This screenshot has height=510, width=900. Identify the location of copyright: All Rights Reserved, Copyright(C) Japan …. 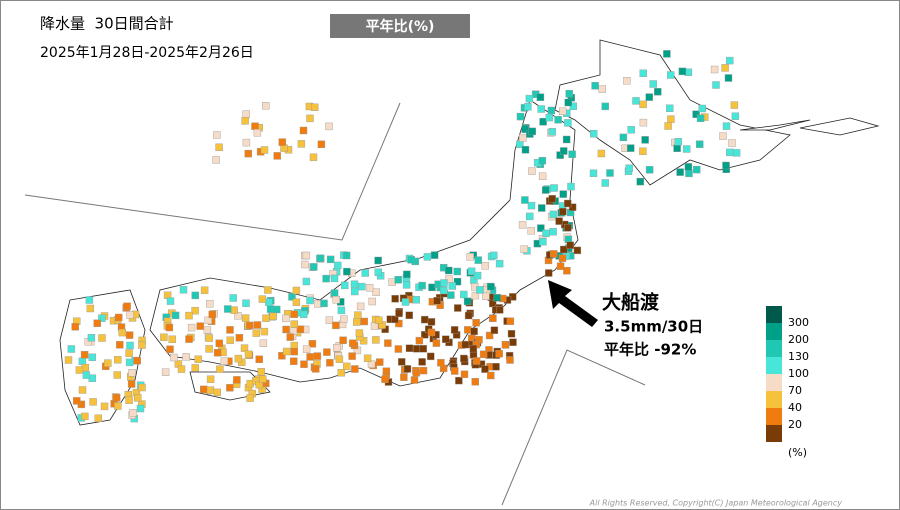
(716, 503).